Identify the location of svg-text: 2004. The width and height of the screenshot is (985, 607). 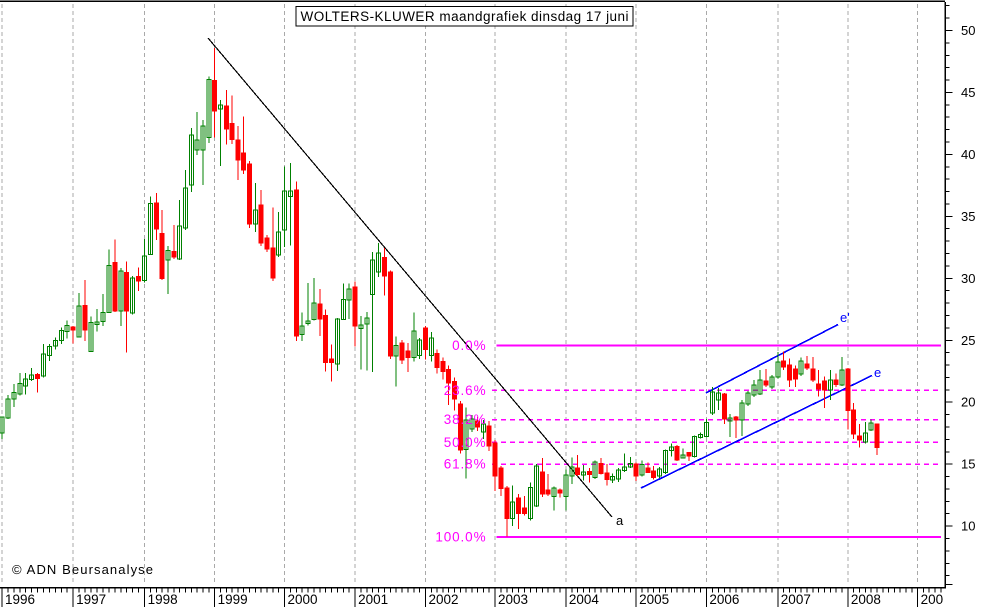
(584, 599).